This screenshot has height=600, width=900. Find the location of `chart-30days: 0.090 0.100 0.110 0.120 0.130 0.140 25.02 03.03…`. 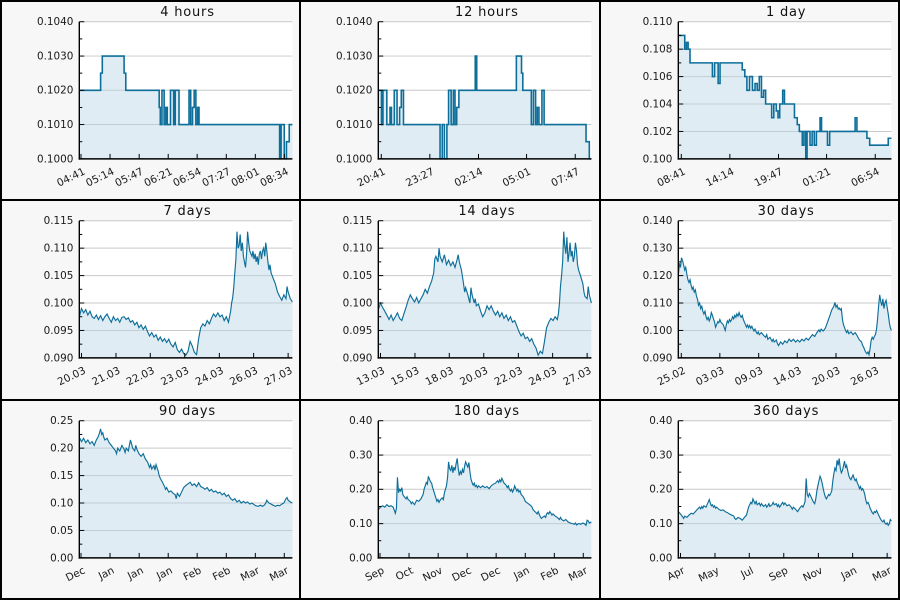

chart-30days: 0.090 0.100 0.110 0.120 0.130 0.140 25.02 03.03… is located at coordinates (767, 302).